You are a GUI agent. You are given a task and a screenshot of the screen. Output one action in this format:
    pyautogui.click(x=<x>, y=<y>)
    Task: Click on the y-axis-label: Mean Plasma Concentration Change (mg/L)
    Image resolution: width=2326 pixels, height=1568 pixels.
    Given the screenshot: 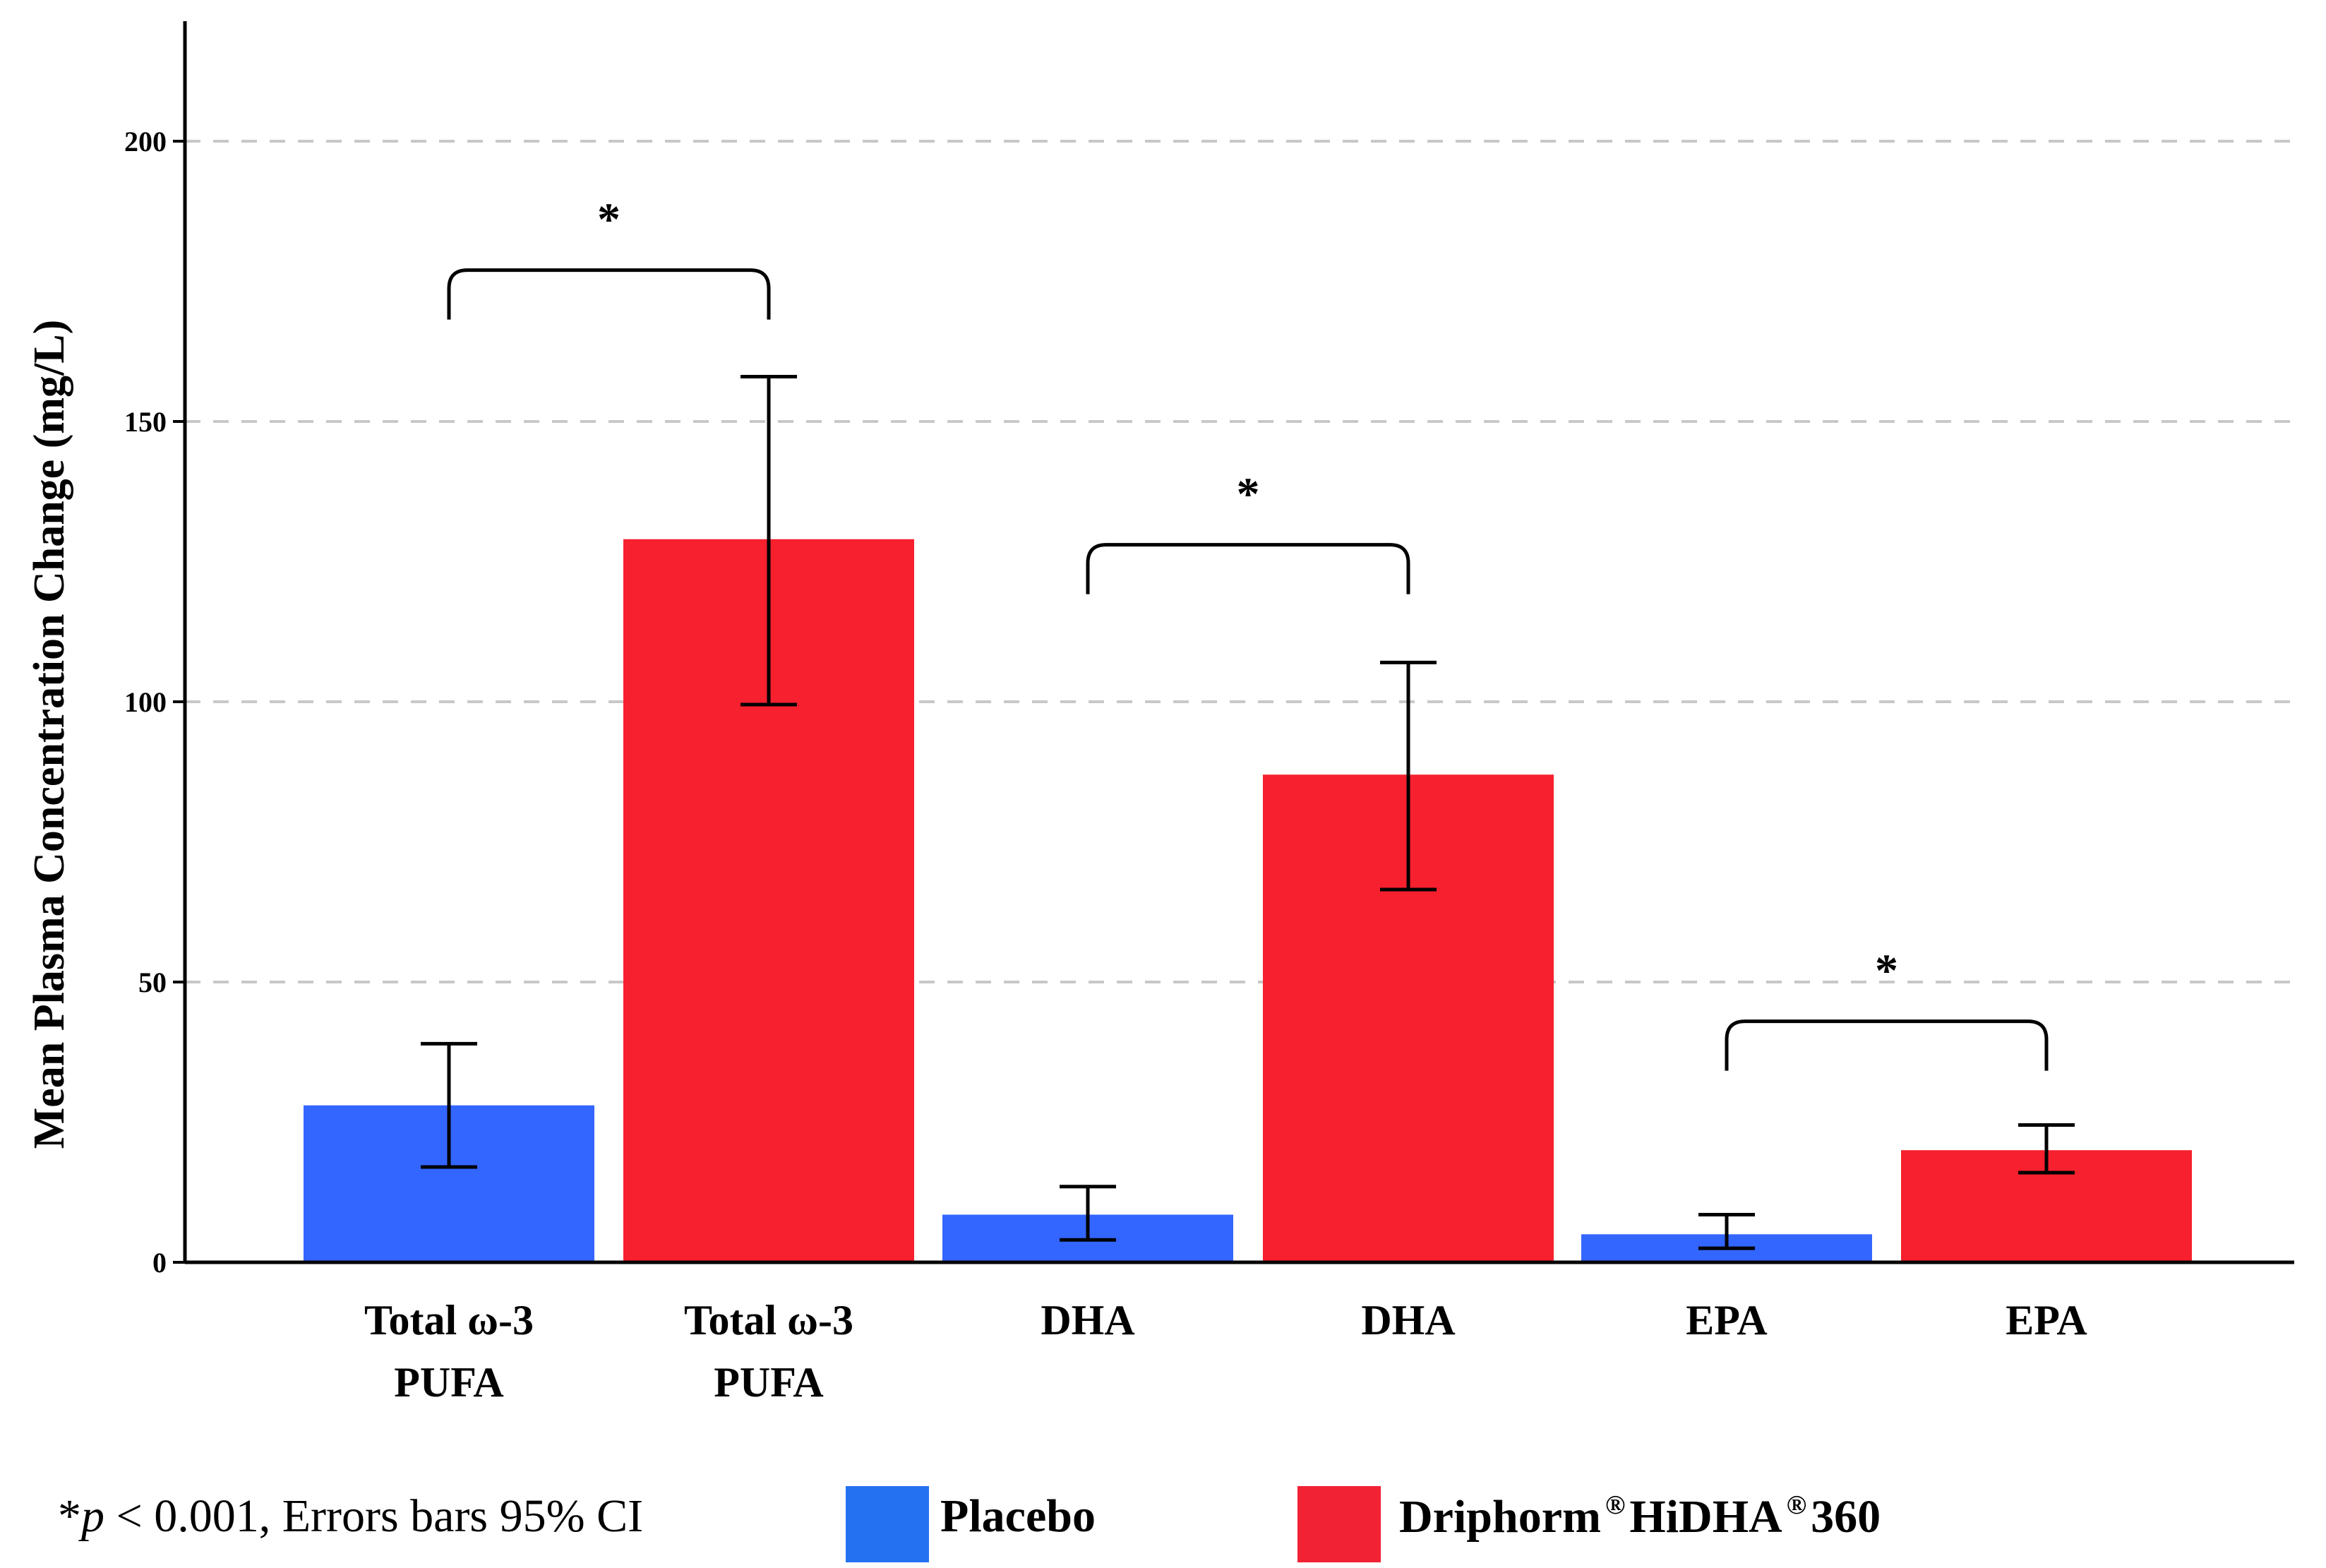 What is the action you would take?
    pyautogui.click(x=49, y=734)
    